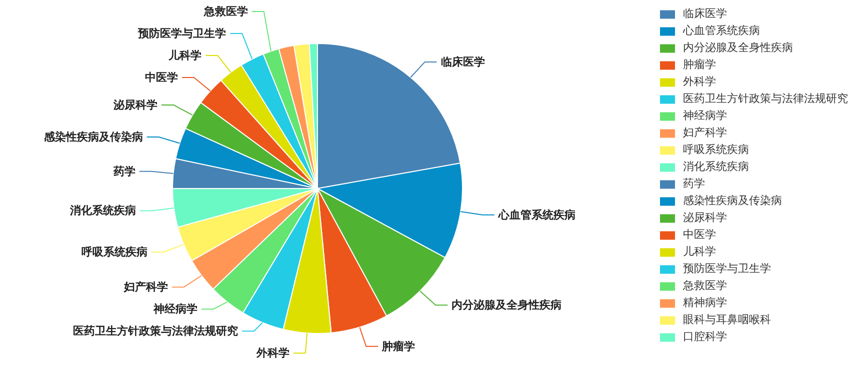 Image resolution: width=854 pixels, height=385 pixels. What do you see at coordinates (536, 215) in the screenshot?
I see `slice-label: 心血管系统疾病` at bounding box center [536, 215].